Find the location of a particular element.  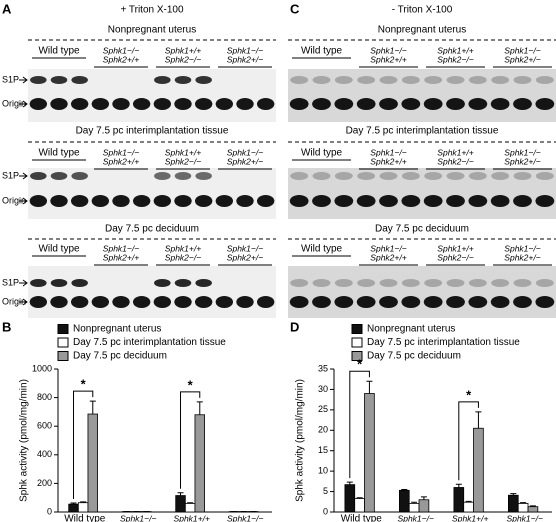

significance-bracket is located at coordinates (190, 440).